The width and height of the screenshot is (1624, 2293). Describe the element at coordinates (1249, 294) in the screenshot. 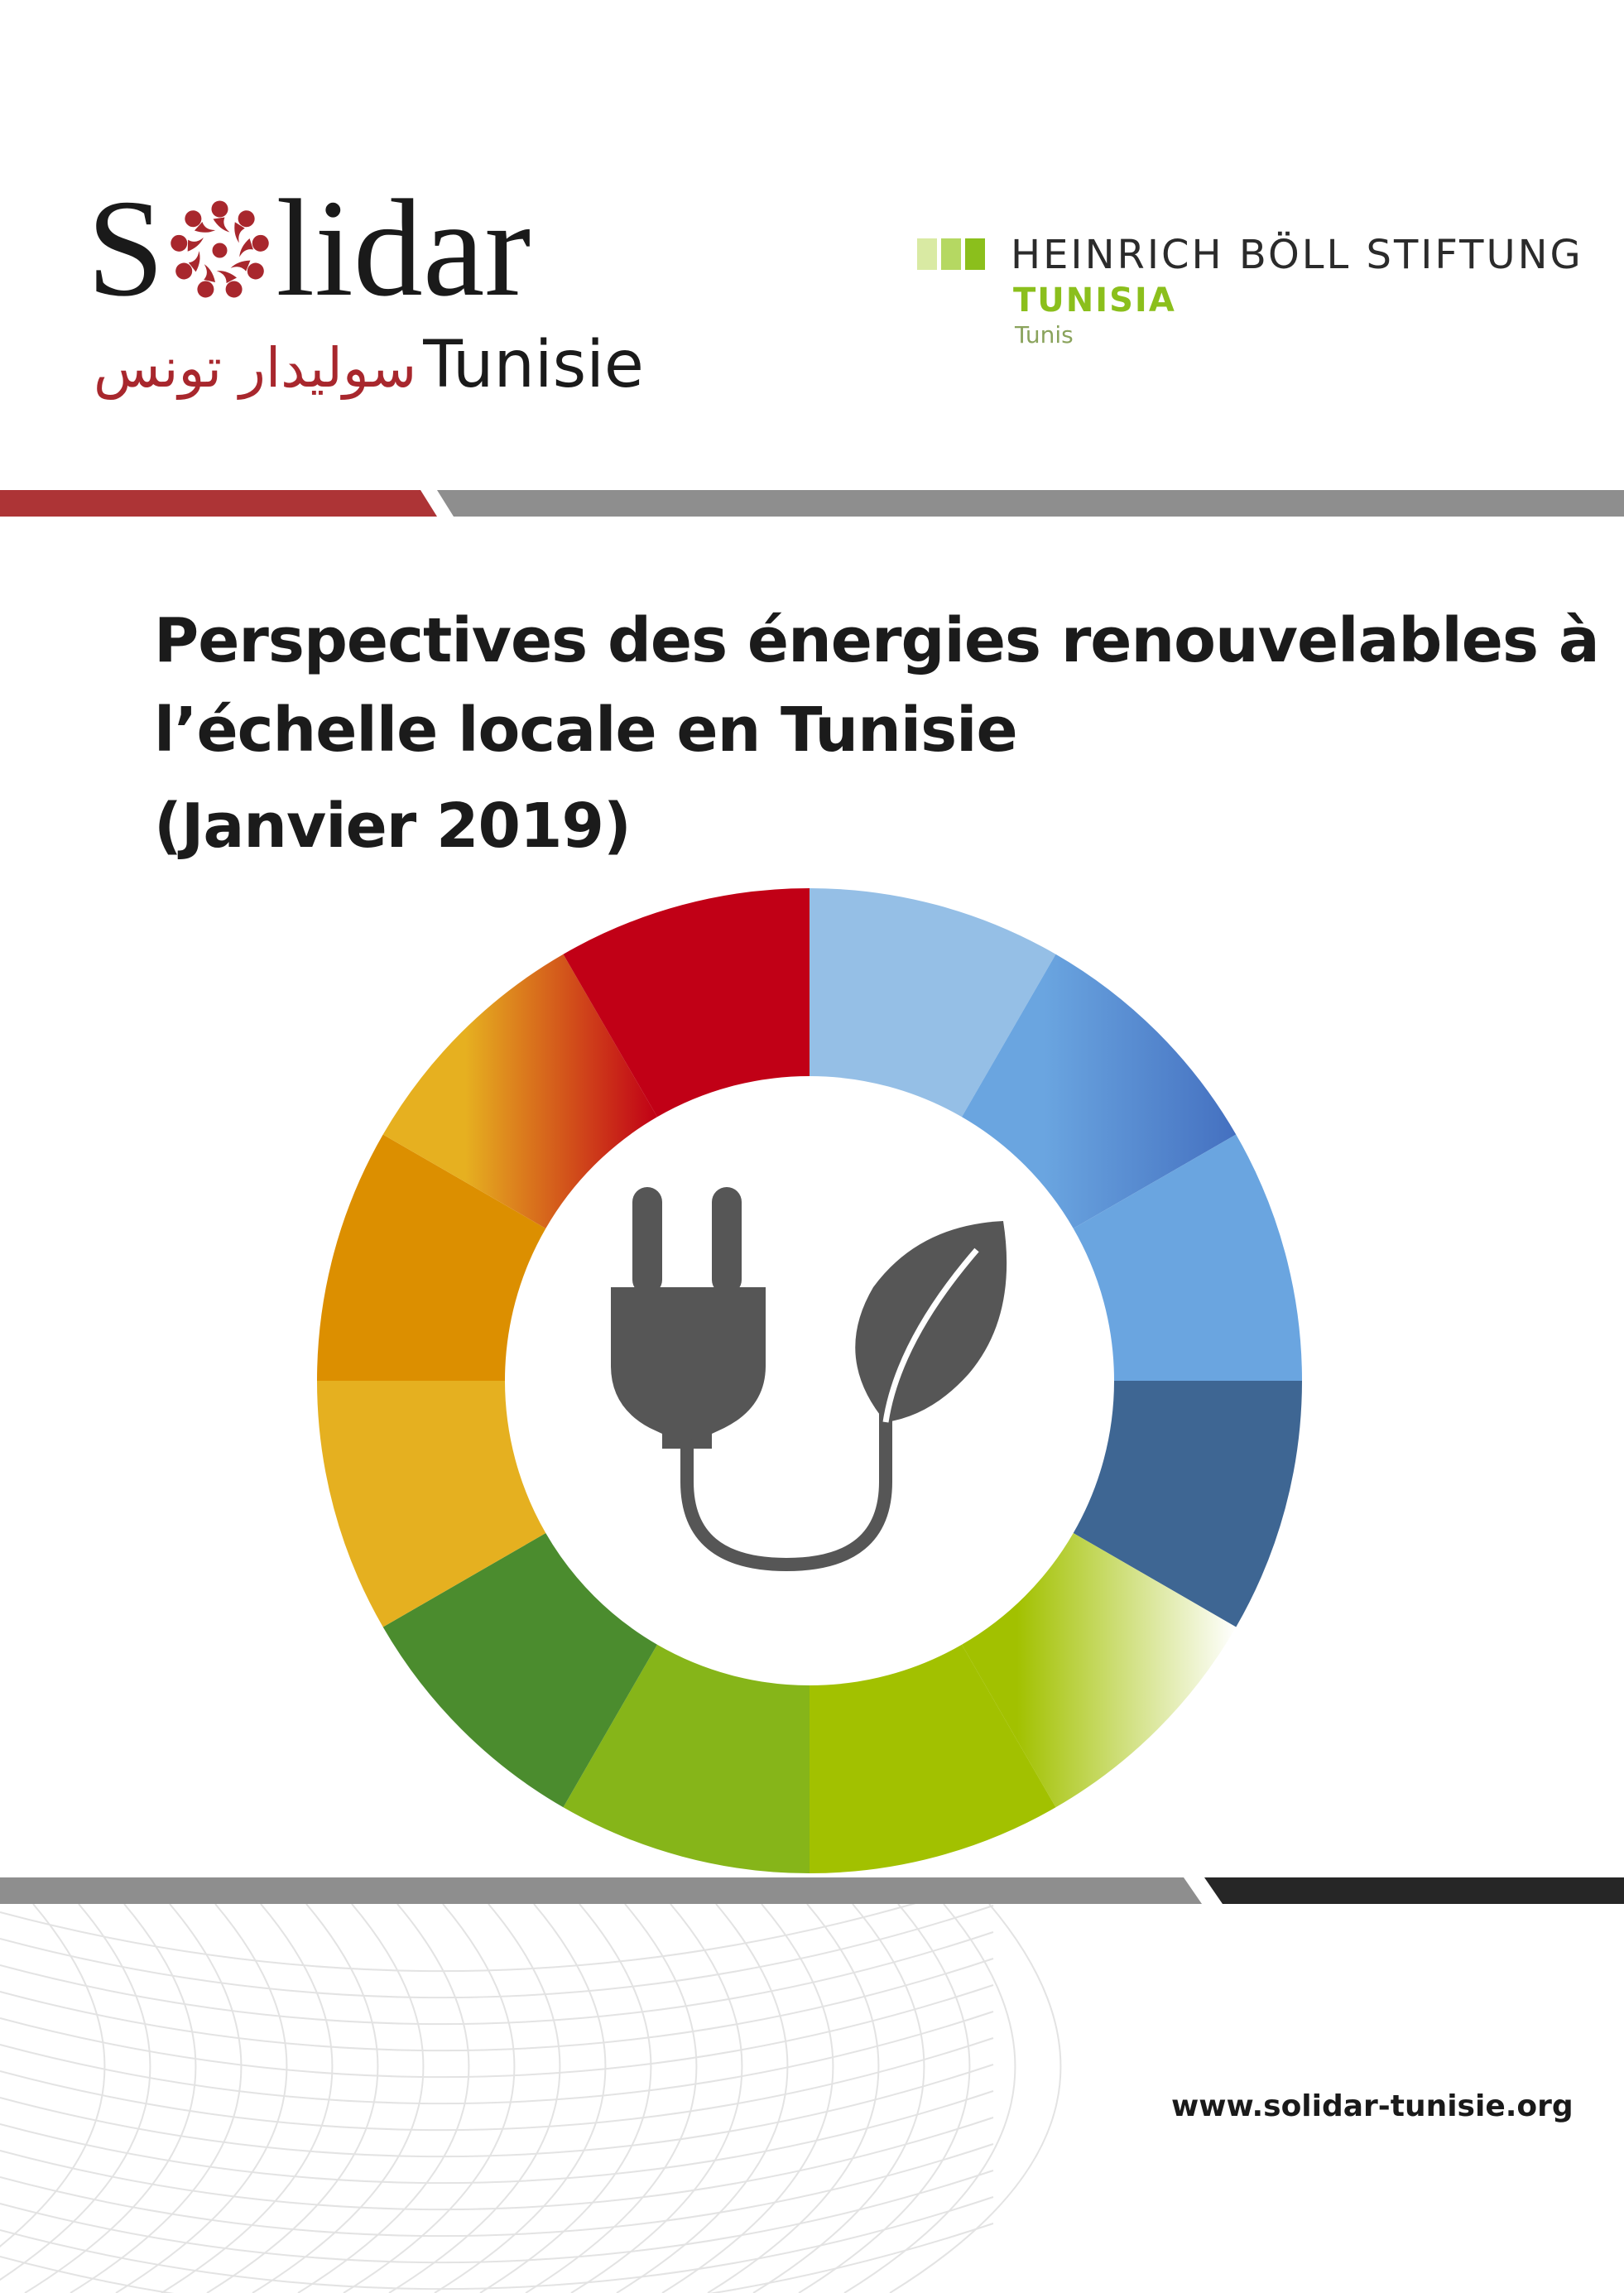

I see `heinrich-boll-logo: HEINRICH BÖLL STIFTUNG TUNISIA Tunis` at that location.